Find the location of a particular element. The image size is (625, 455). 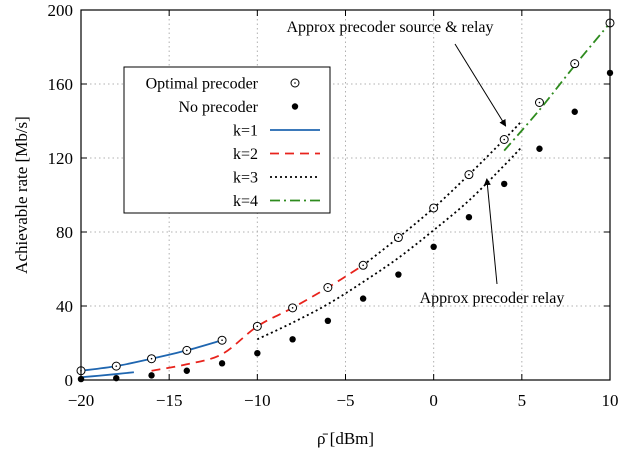

y-tick-label: 40 is located at coordinates (64, 306).